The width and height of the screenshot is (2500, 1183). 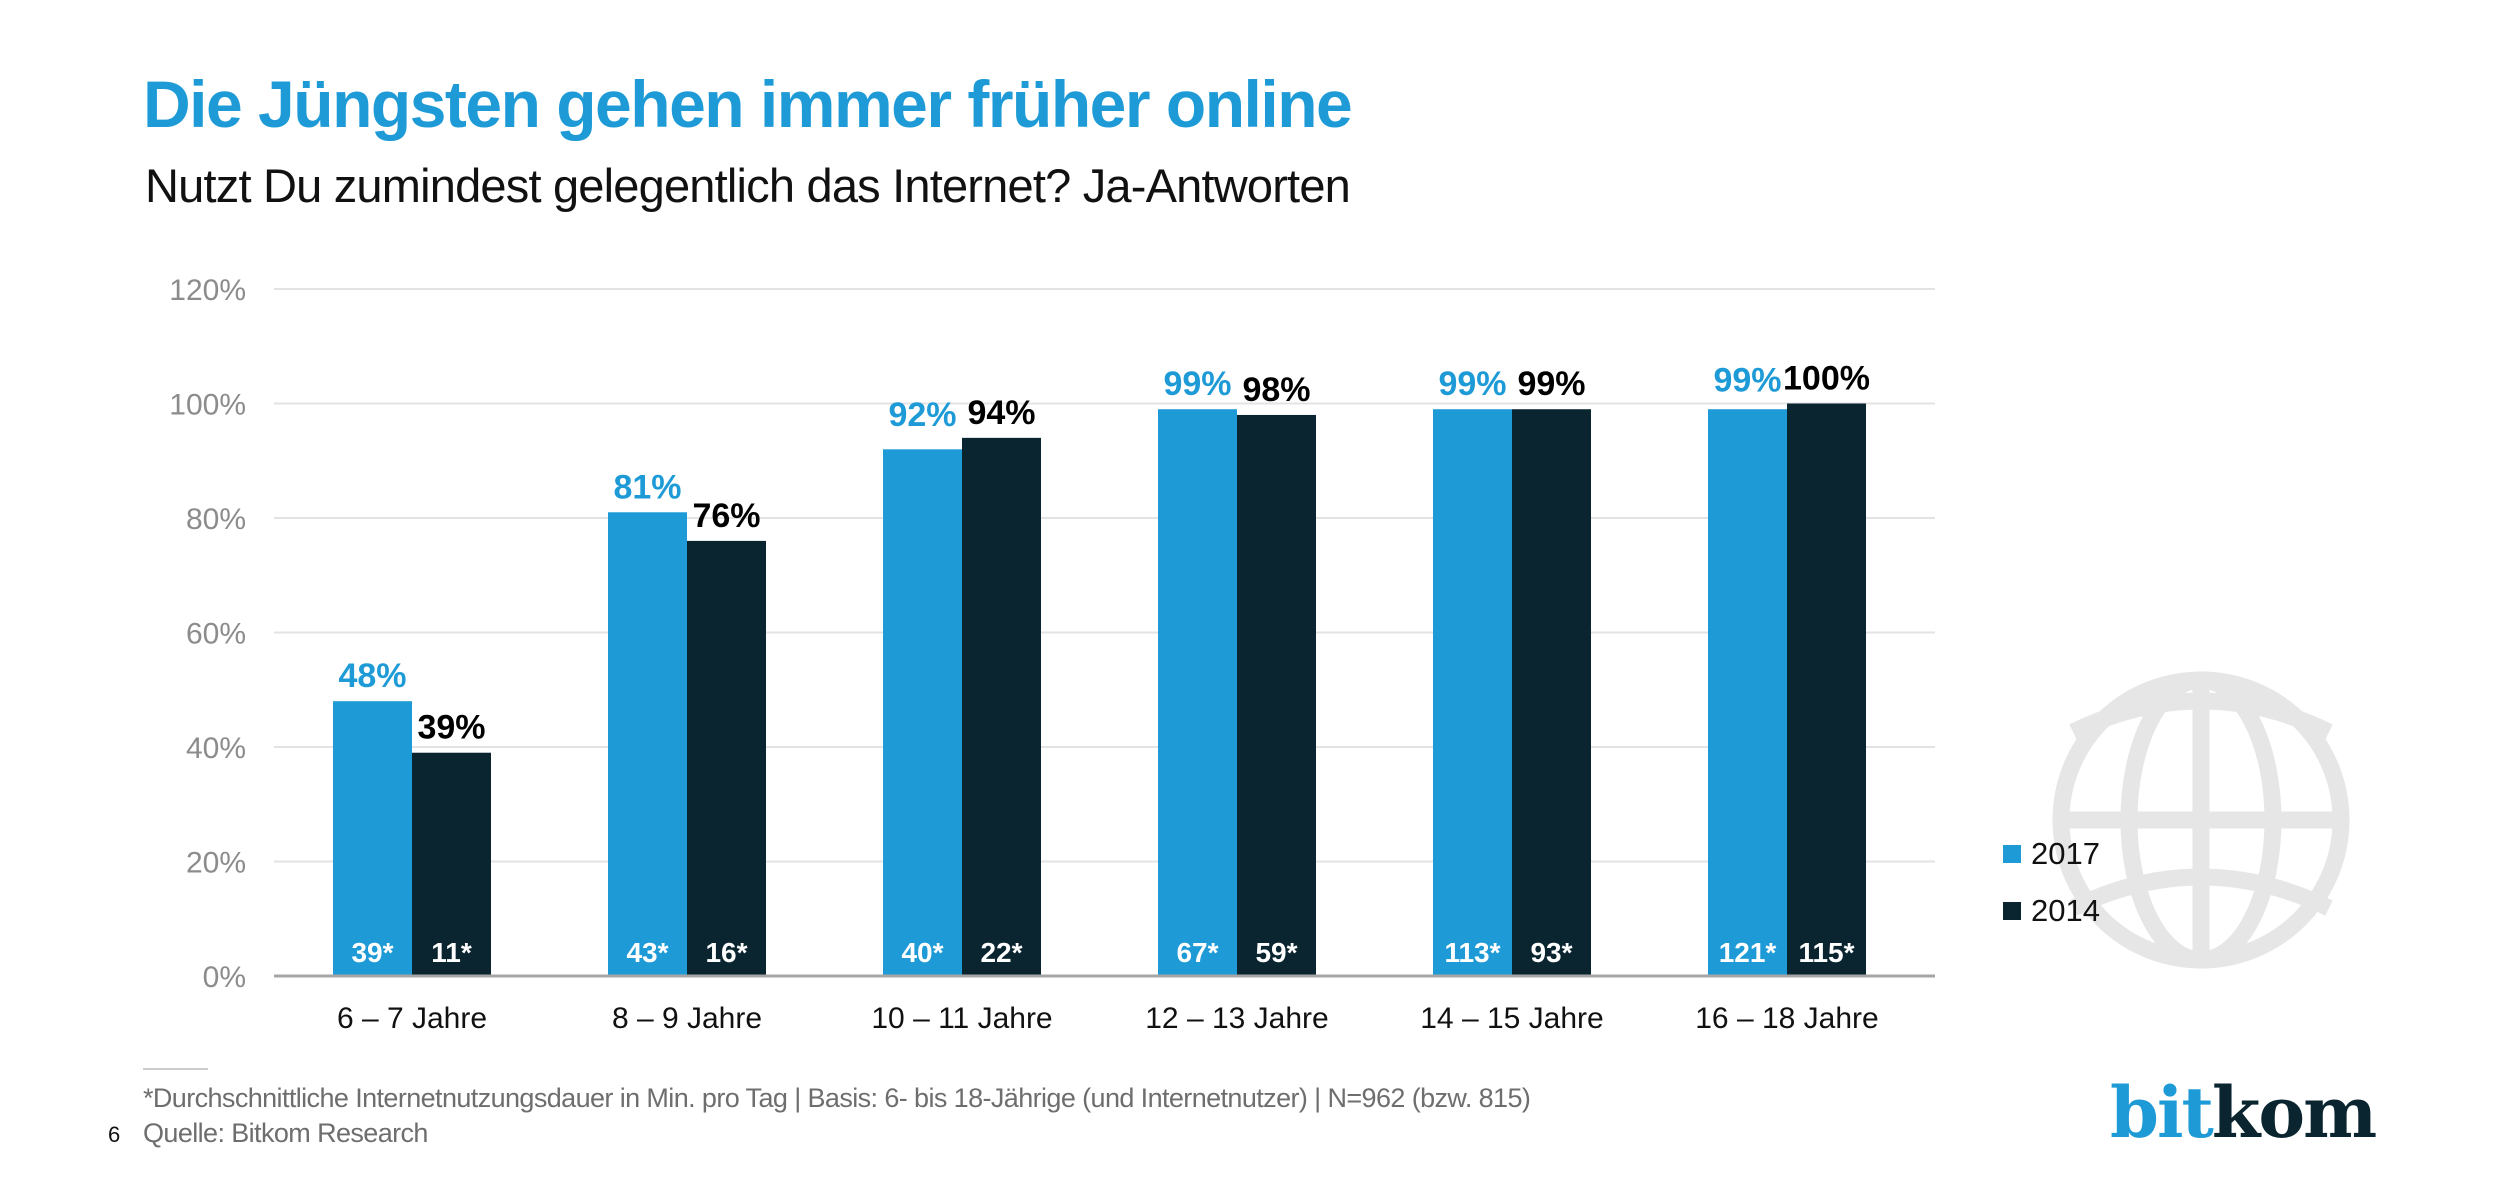 What do you see at coordinates (1511, 1018) in the screenshot?
I see `x-tick-label: 14 – 15 Jahre` at bounding box center [1511, 1018].